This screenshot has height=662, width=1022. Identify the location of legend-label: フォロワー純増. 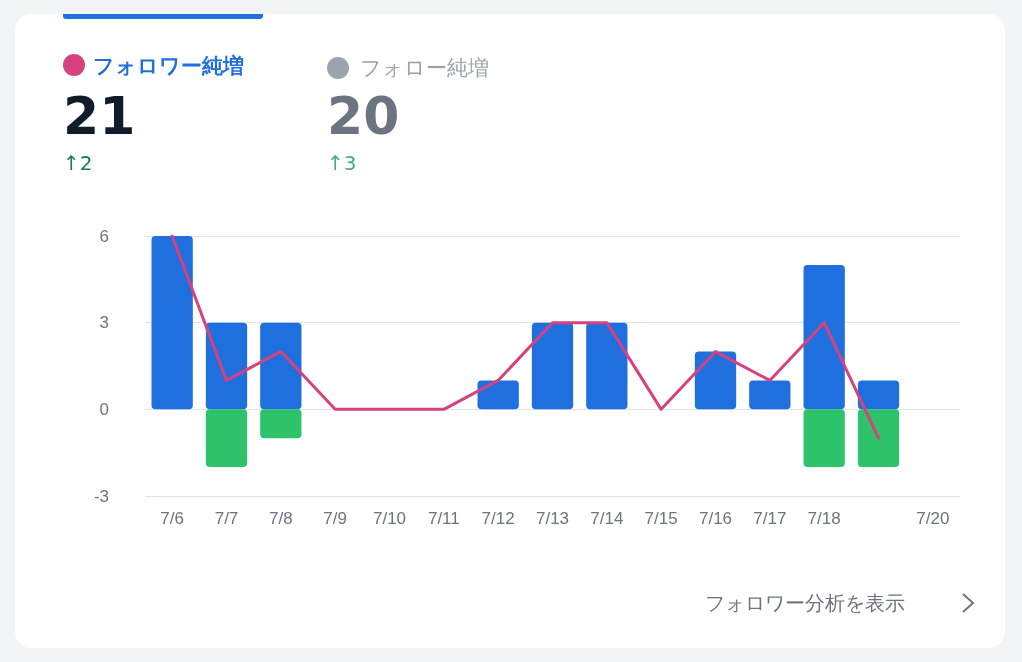
(168, 66).